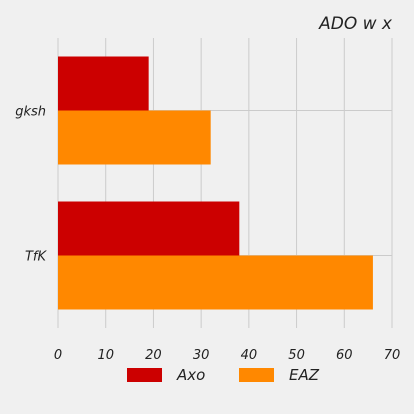 Image resolution: width=414 pixels, height=414 pixels. What do you see at coordinates (201, 355) in the screenshot?
I see `x-tick-label-30: 30` at bounding box center [201, 355].